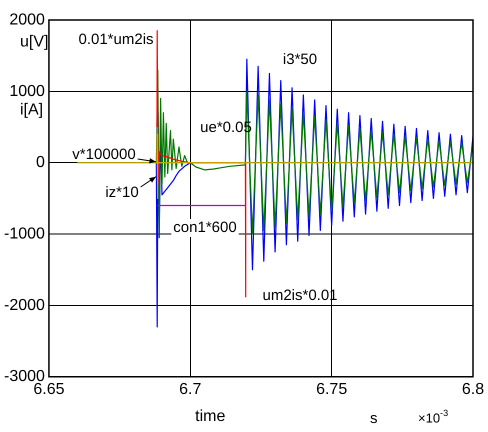 The height and width of the screenshot is (432, 488). I want to click on x-tick-label: 6.75, so click(332, 389).